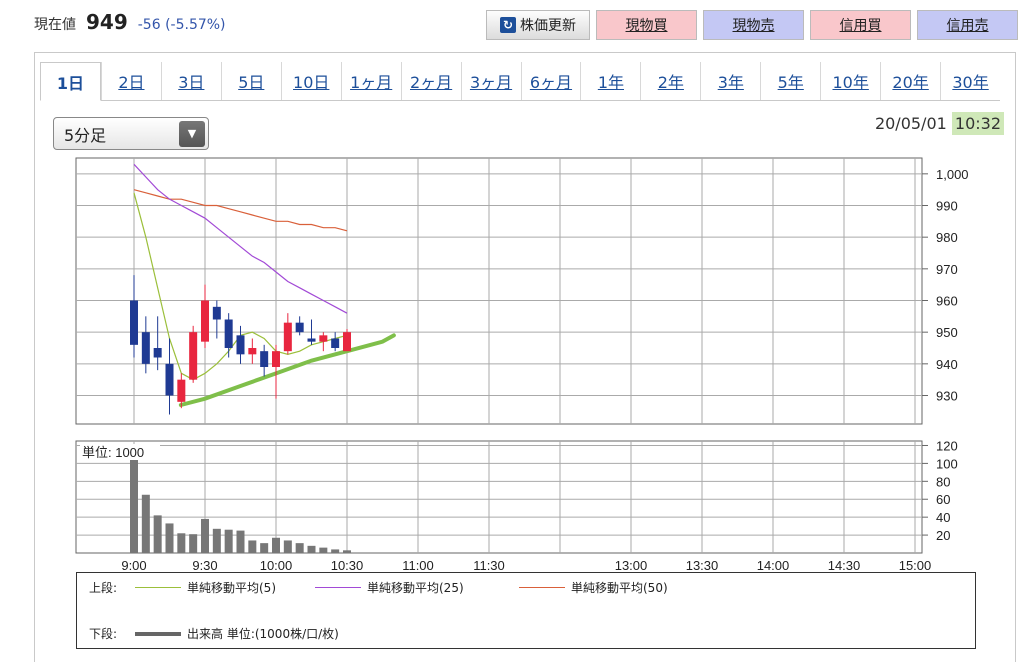  Describe the element at coordinates (231, 588) in the screenshot. I see `legend-ma5: 単純移動平均(5)` at that location.